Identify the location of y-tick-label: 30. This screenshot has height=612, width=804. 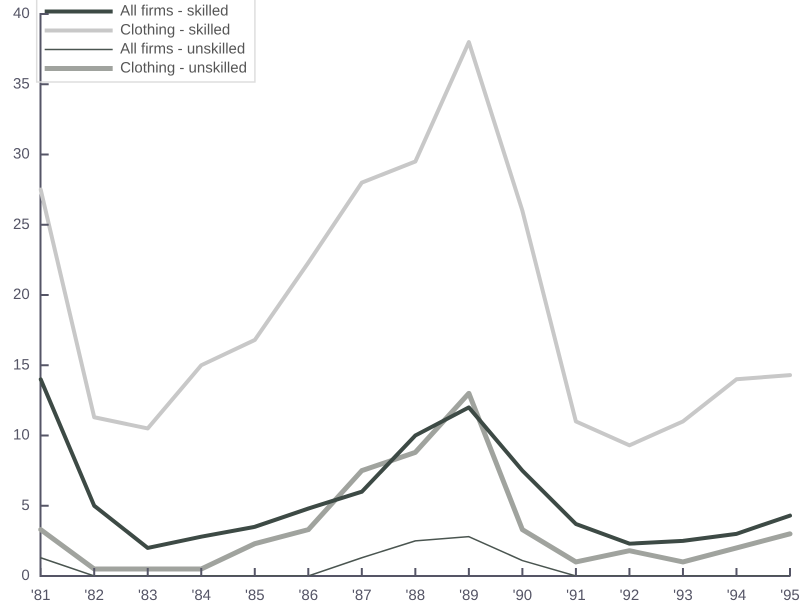
(21, 154).